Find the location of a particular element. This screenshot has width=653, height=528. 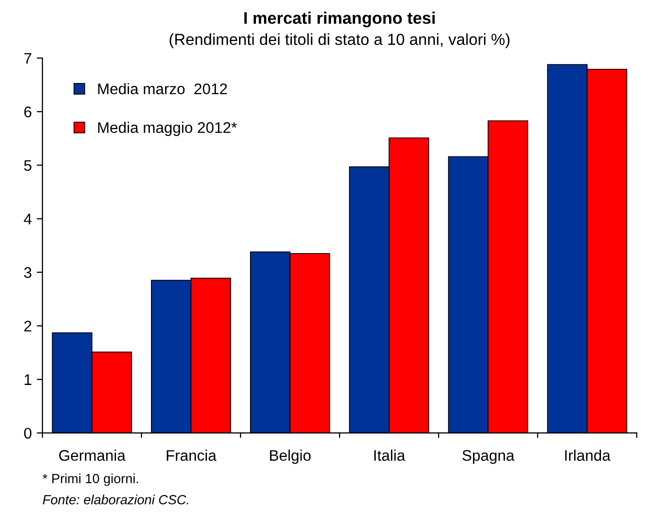

legend-label: Media maggio 2012* is located at coordinates (167, 129).